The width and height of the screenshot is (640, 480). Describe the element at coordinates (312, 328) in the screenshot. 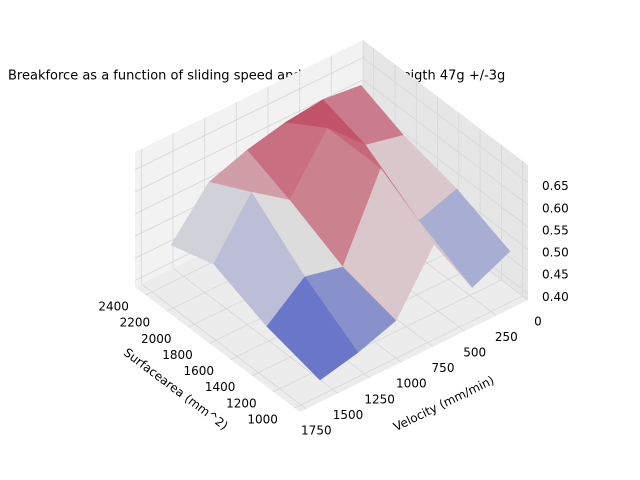

I see `surface-face` at that location.